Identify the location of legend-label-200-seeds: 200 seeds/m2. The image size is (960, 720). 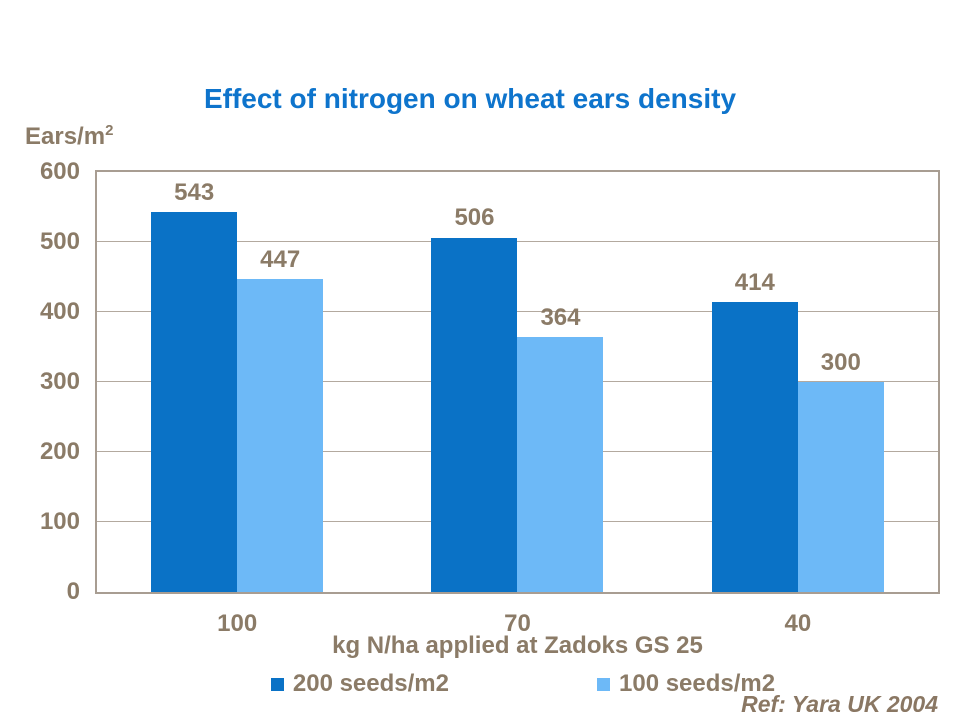
(370, 683).